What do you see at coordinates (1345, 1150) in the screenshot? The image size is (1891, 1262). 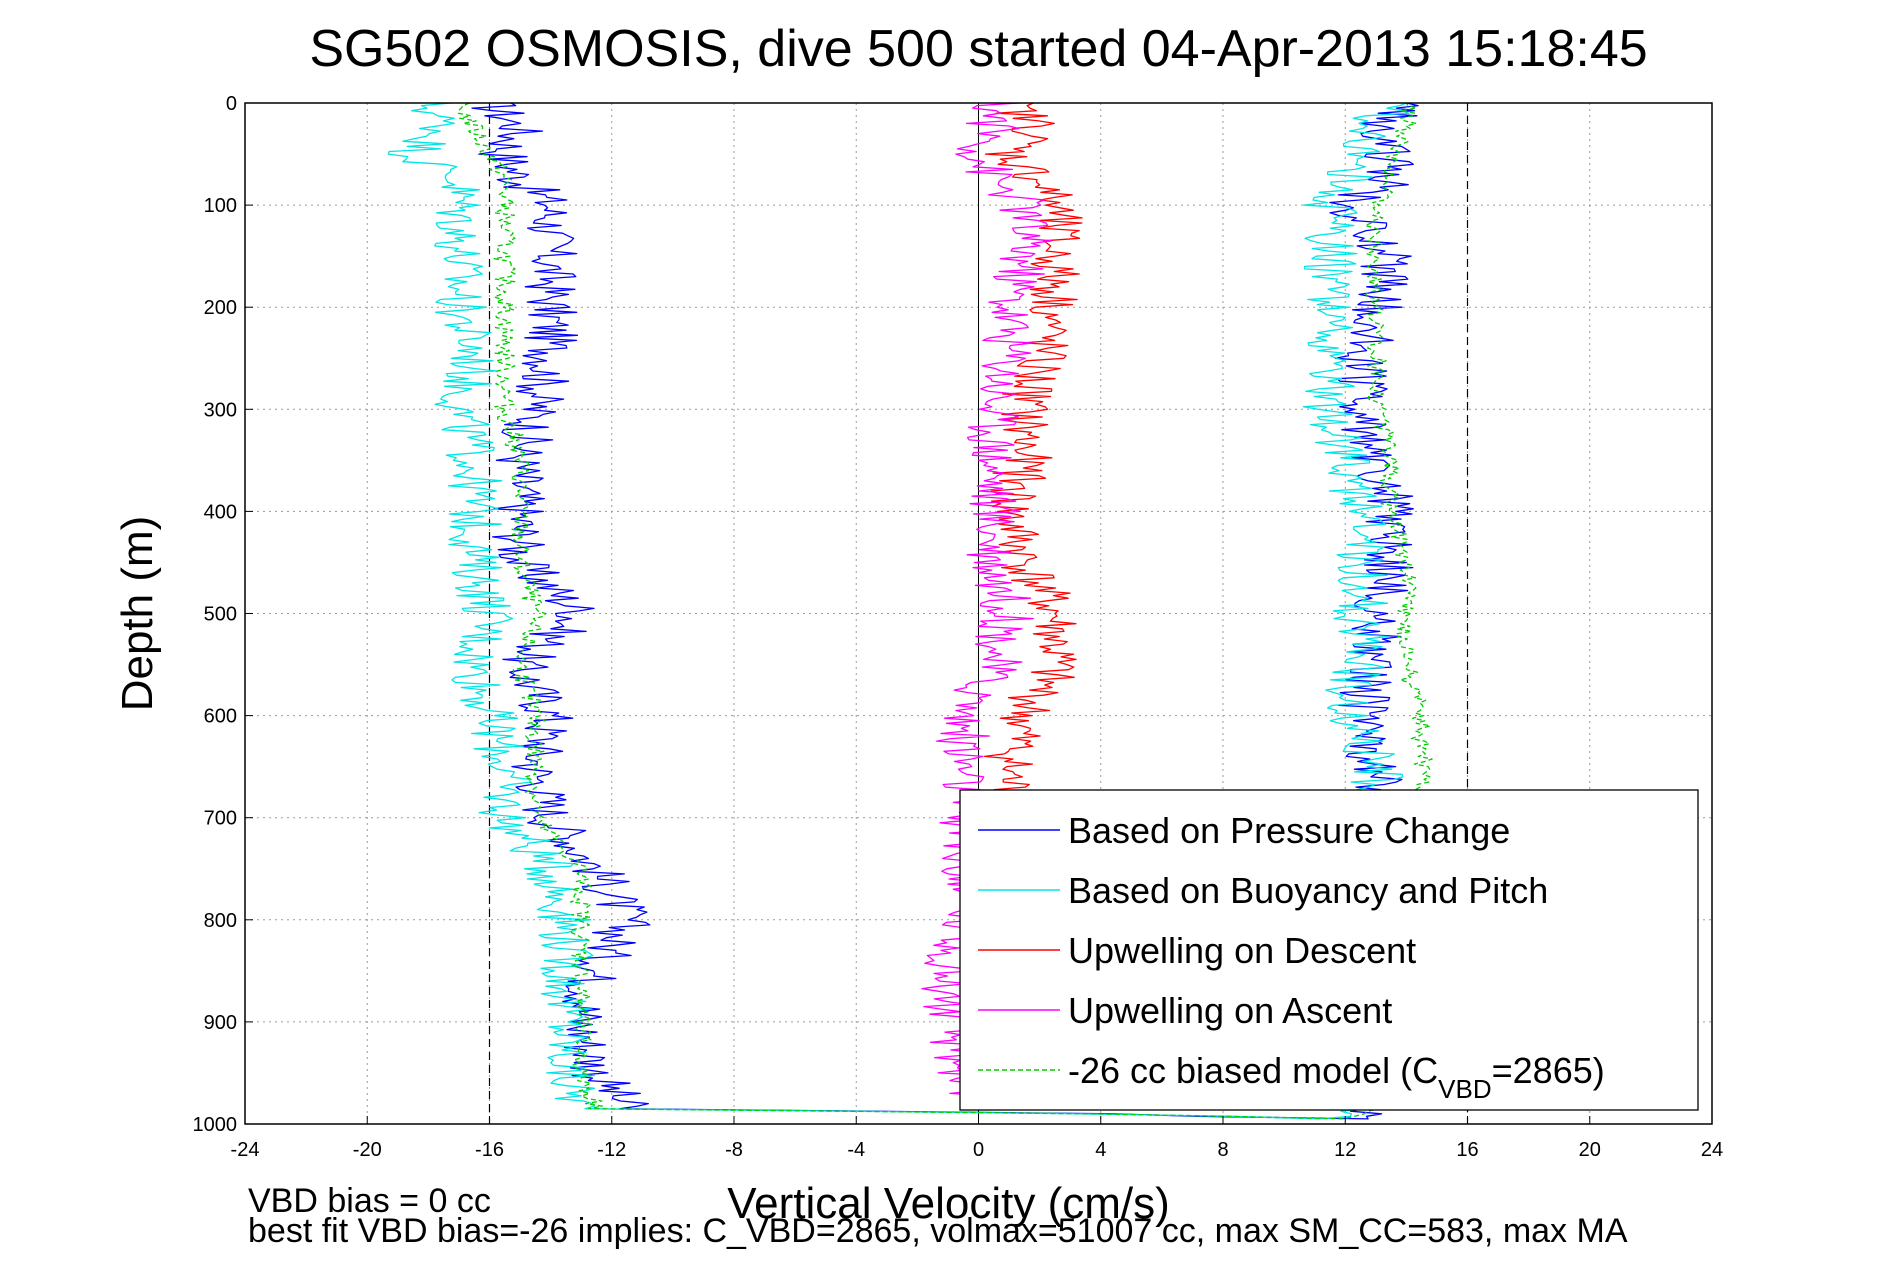 I see `x-tick-label: 12` at bounding box center [1345, 1150].